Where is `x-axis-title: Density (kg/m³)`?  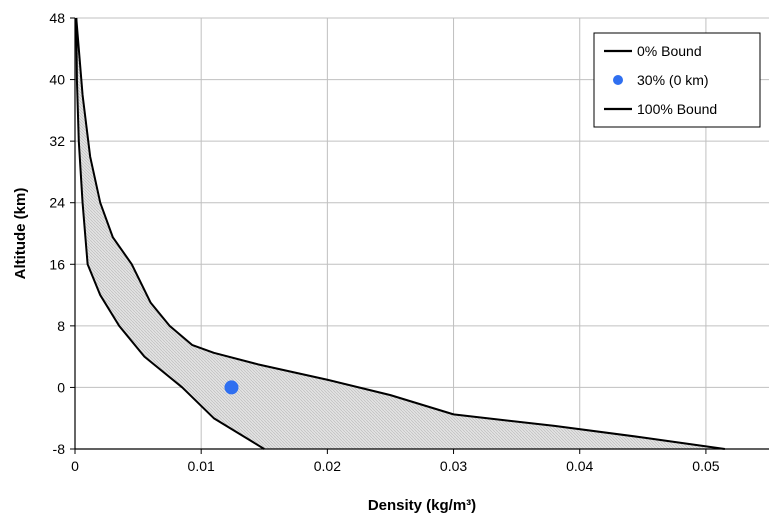
x-axis-title: Density (kg/m³) is located at coordinates (422, 505).